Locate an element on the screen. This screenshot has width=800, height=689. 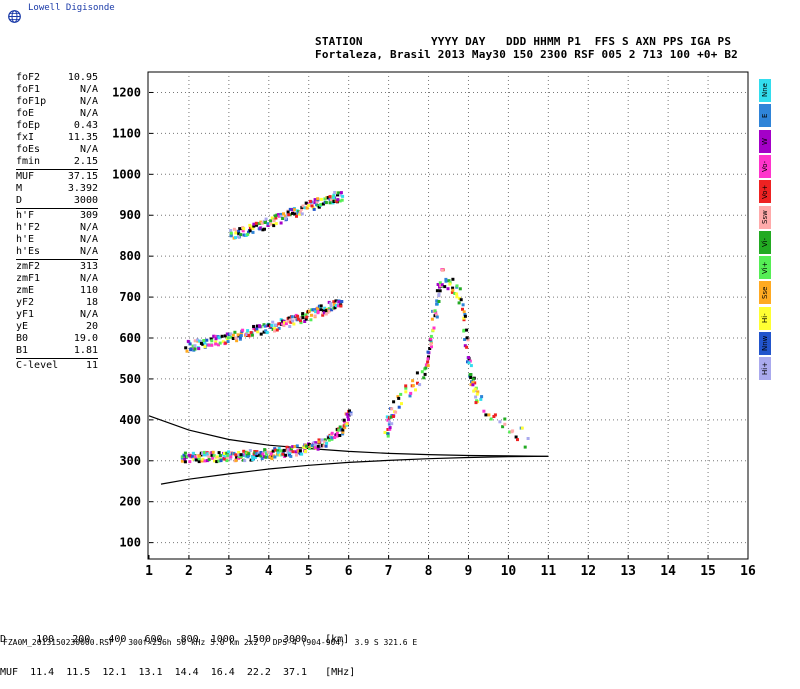
x-tick-label: 12 is located at coordinates (588, 571).